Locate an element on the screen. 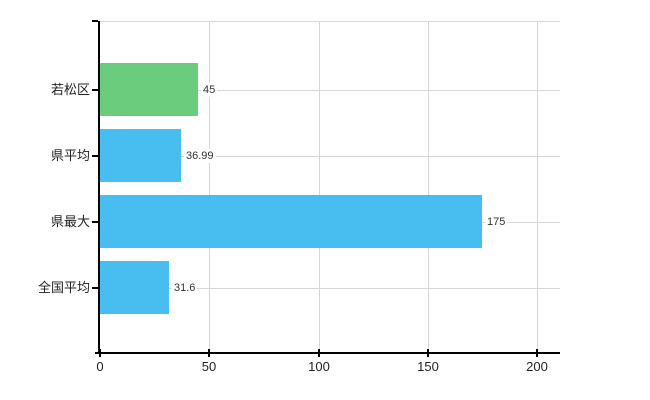 The image size is (650, 400). bar-value-label: 31.6 is located at coordinates (185, 288).